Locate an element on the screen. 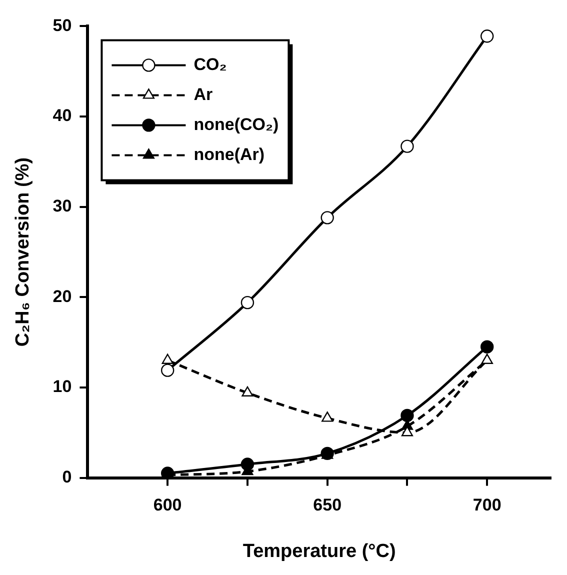  y-tick-label: 40 is located at coordinates (62, 116).